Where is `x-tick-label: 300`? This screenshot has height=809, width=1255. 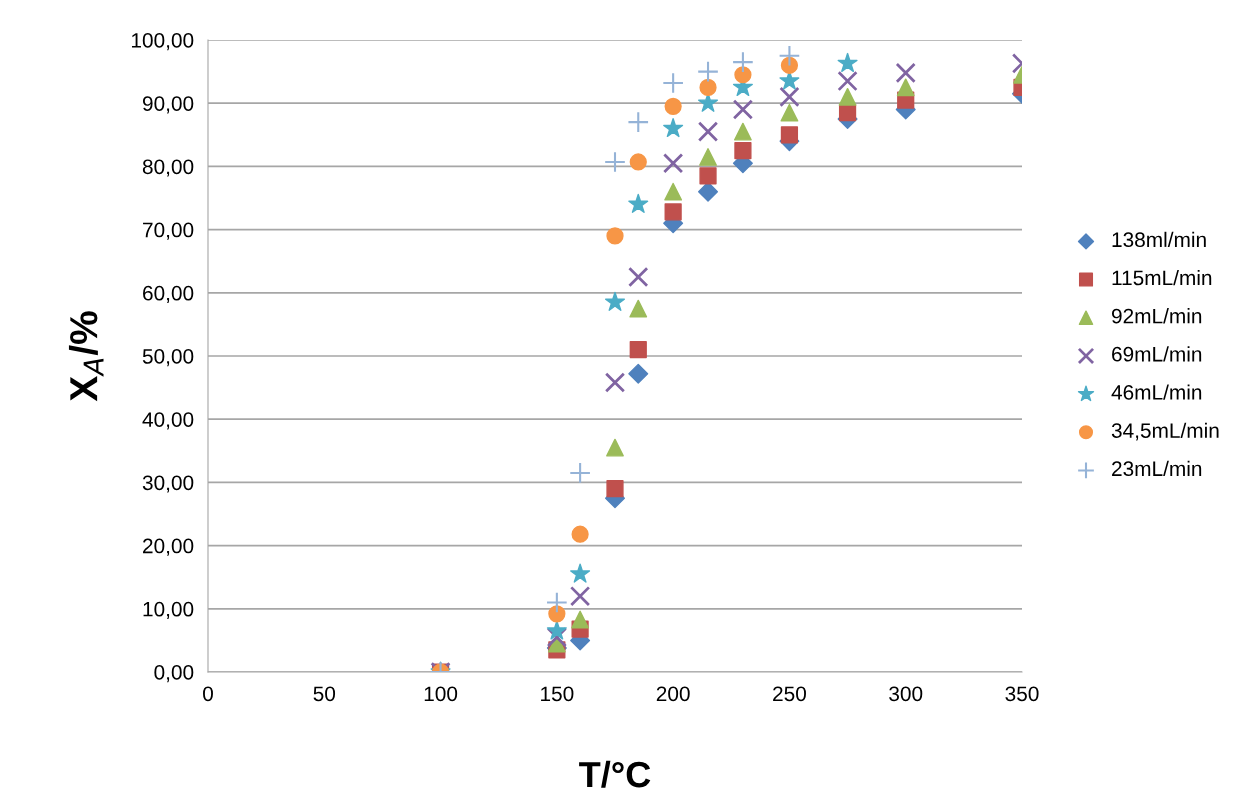 x-tick-label: 300 is located at coordinates (906, 694).